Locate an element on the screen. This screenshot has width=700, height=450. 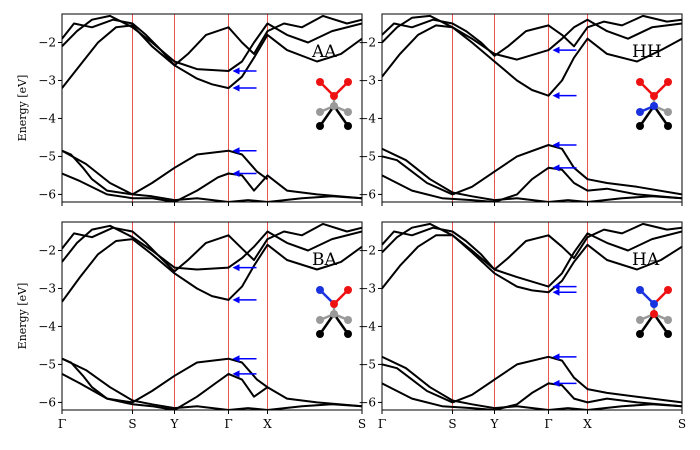
structure-inset-ha is located at coordinates (654, 312).